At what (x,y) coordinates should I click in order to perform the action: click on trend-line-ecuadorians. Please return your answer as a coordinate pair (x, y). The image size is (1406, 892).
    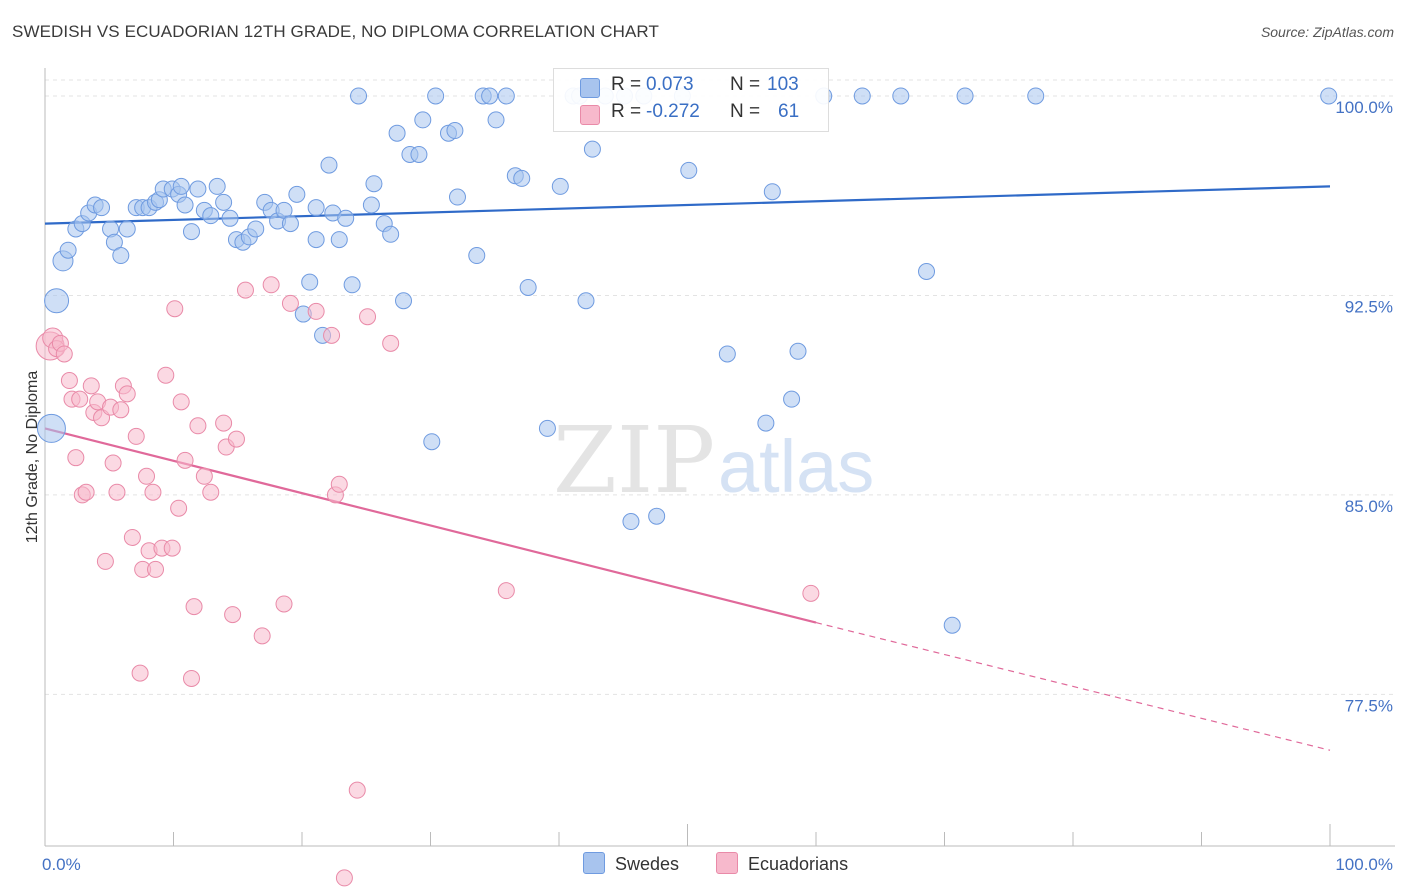
    Looking at the image, I should click on (430, 525).